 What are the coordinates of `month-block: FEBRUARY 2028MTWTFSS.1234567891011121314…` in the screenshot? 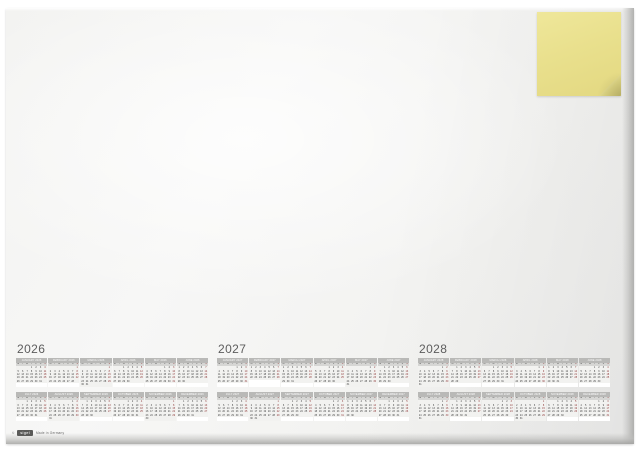 It's located at (466, 372).